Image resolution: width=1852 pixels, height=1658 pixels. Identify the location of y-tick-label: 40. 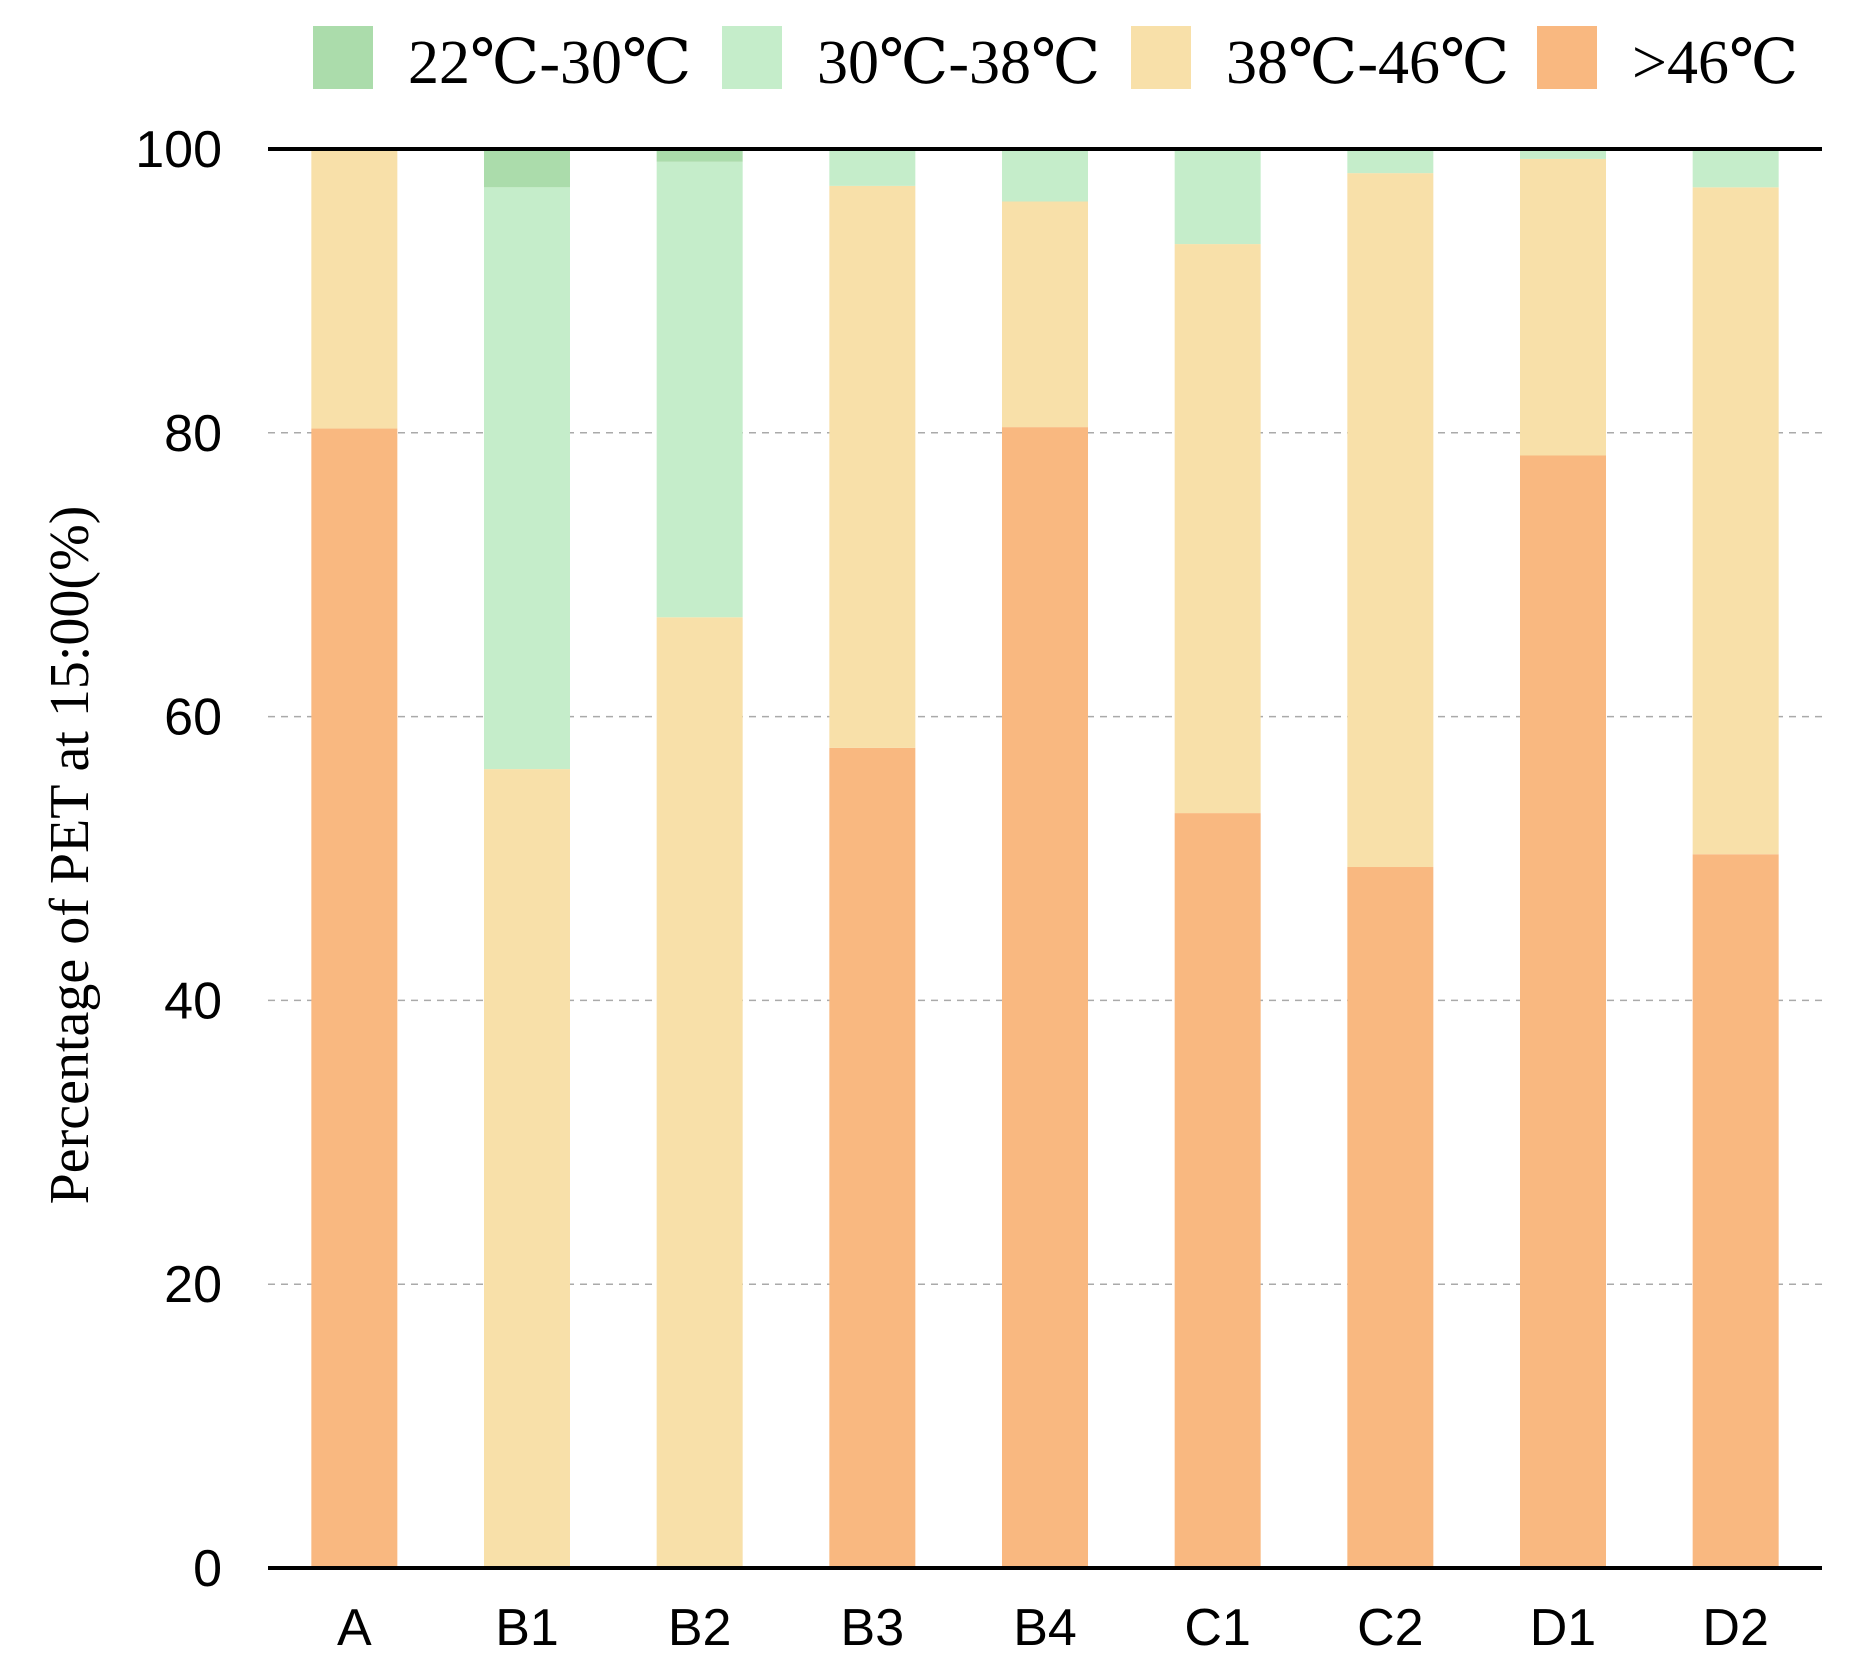
(193, 1001).